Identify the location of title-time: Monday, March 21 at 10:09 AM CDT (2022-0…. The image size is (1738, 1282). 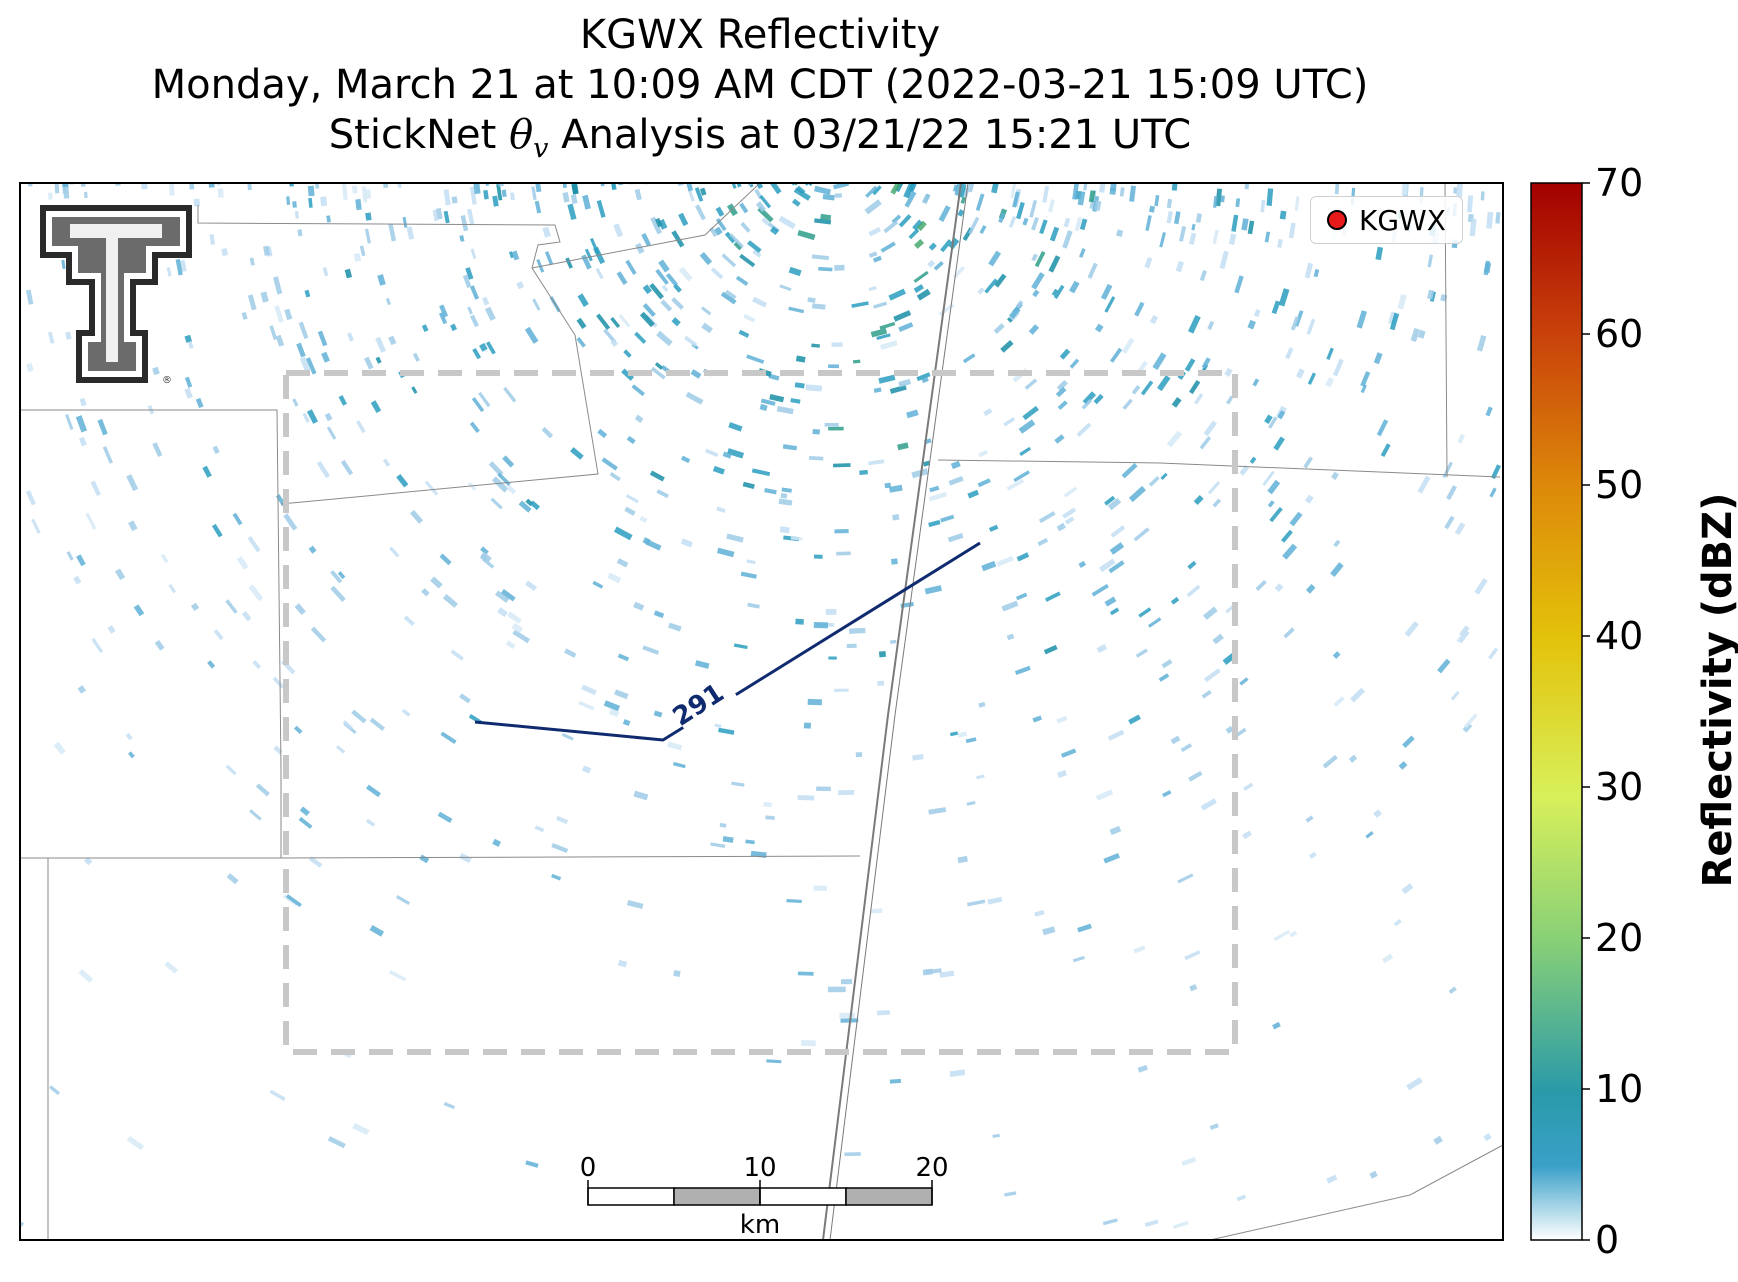
(760, 85).